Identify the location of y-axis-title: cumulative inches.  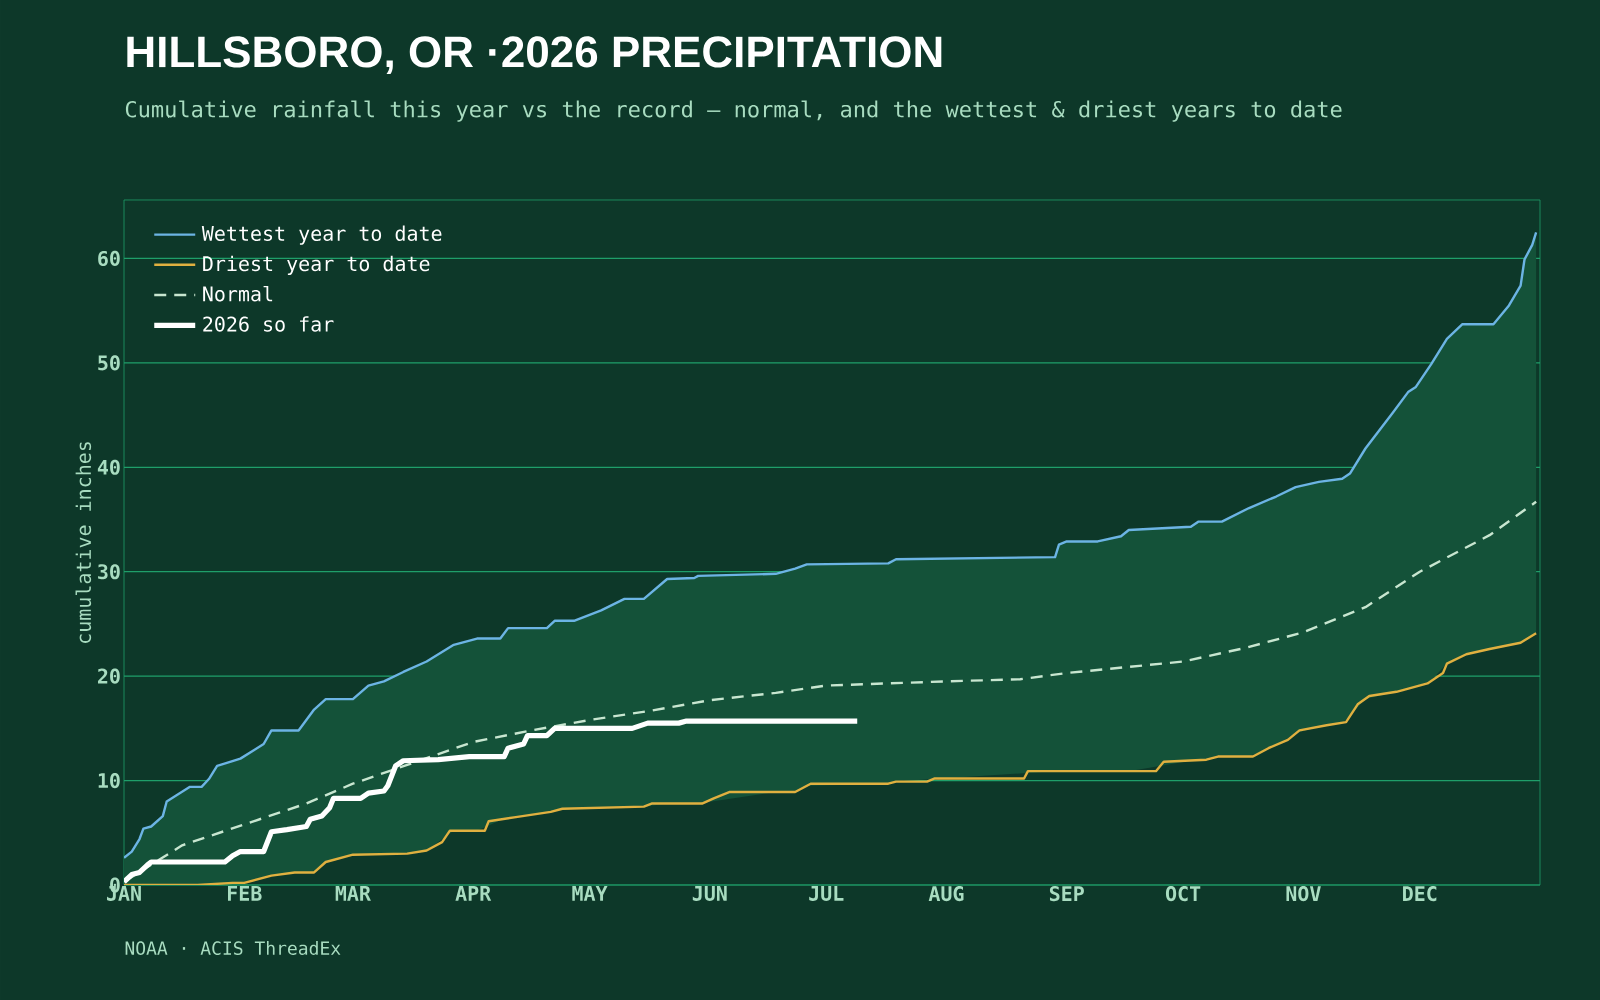
(83, 542).